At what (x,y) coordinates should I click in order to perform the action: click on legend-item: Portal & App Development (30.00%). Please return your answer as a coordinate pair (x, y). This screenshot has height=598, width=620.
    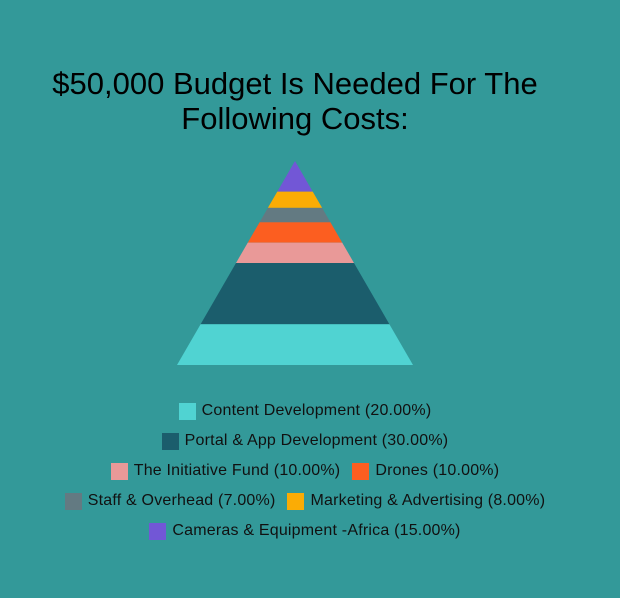
    Looking at the image, I should click on (305, 441).